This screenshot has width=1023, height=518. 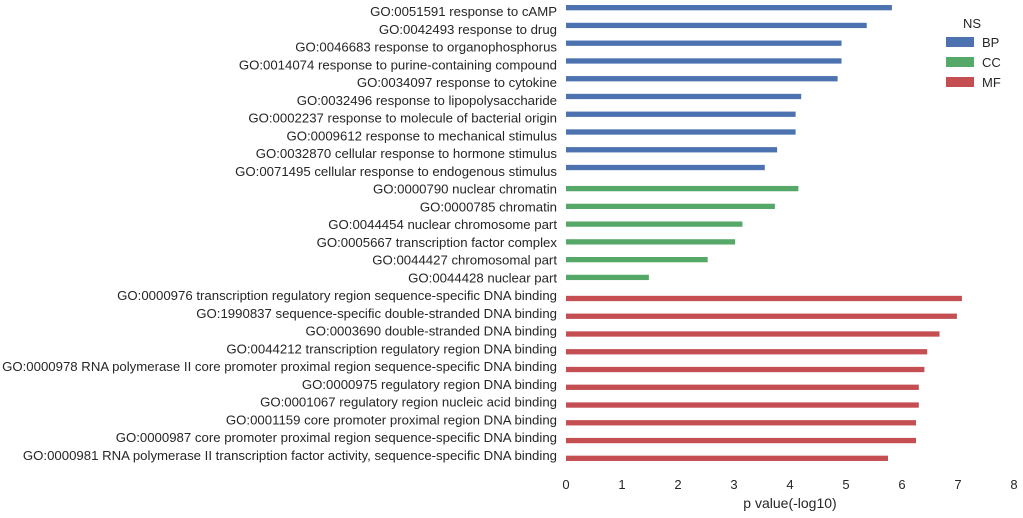 What do you see at coordinates (429, 384) in the screenshot?
I see `category-label-21: GO:0000975 regulatory region DNA binding` at bounding box center [429, 384].